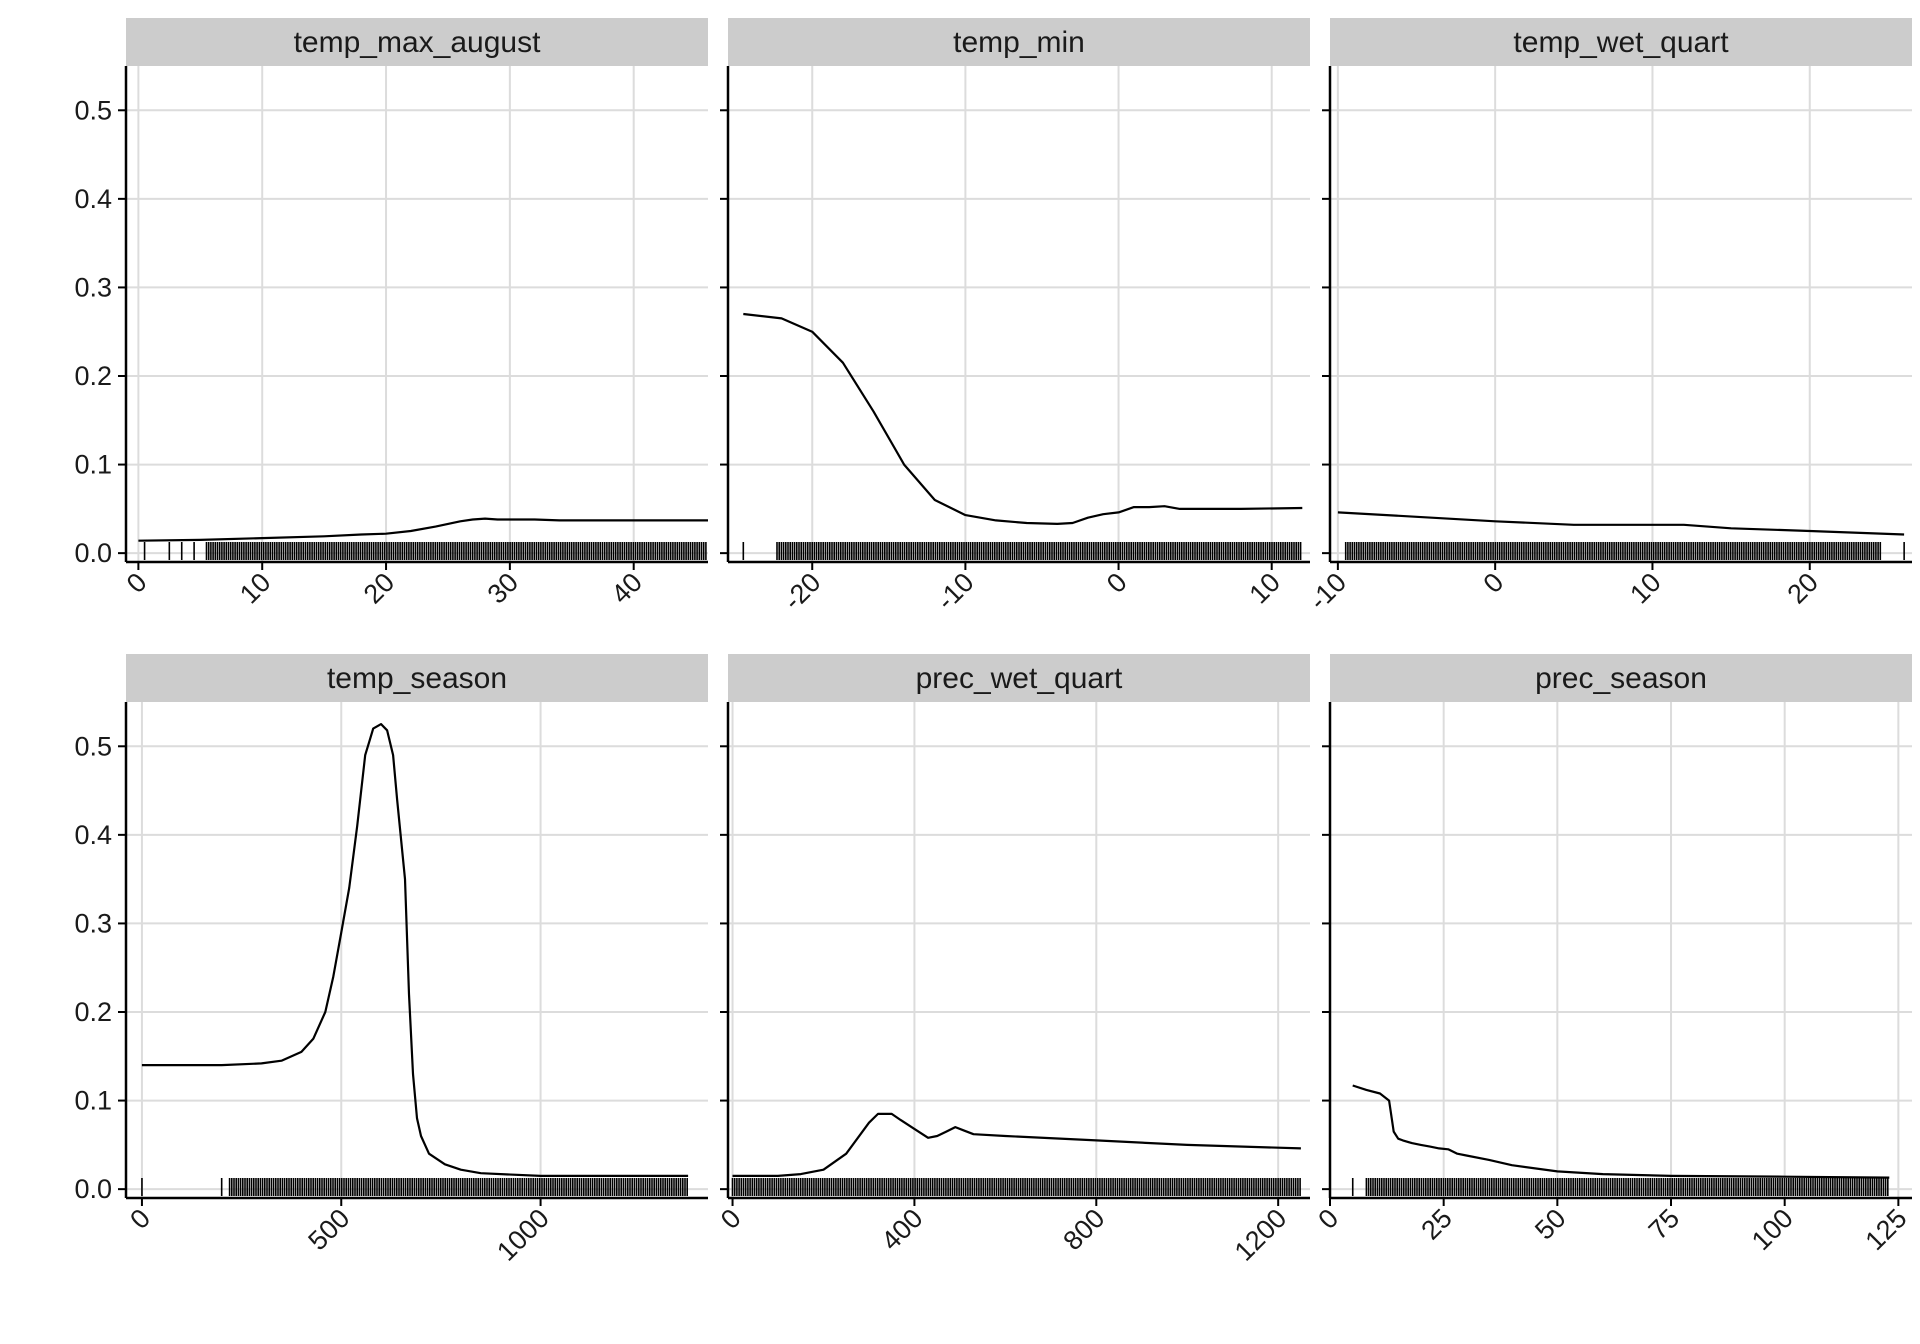 Image resolution: width=1920 pixels, height=1344 pixels. What do you see at coordinates (415, 950) in the screenshot?
I see `series-line-temp_season` at bounding box center [415, 950].